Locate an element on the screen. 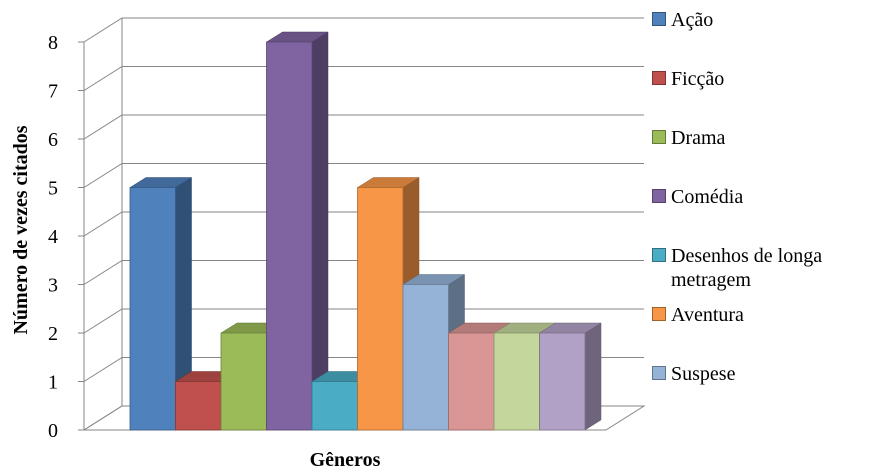  legend-label: Ação is located at coordinates (692, 20).